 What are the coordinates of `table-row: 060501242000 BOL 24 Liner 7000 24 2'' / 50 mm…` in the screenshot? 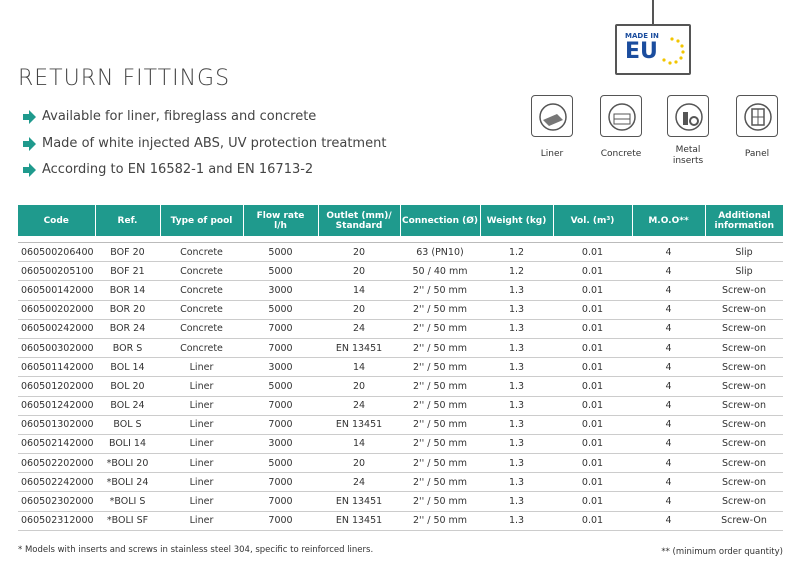 It's located at (400, 406).